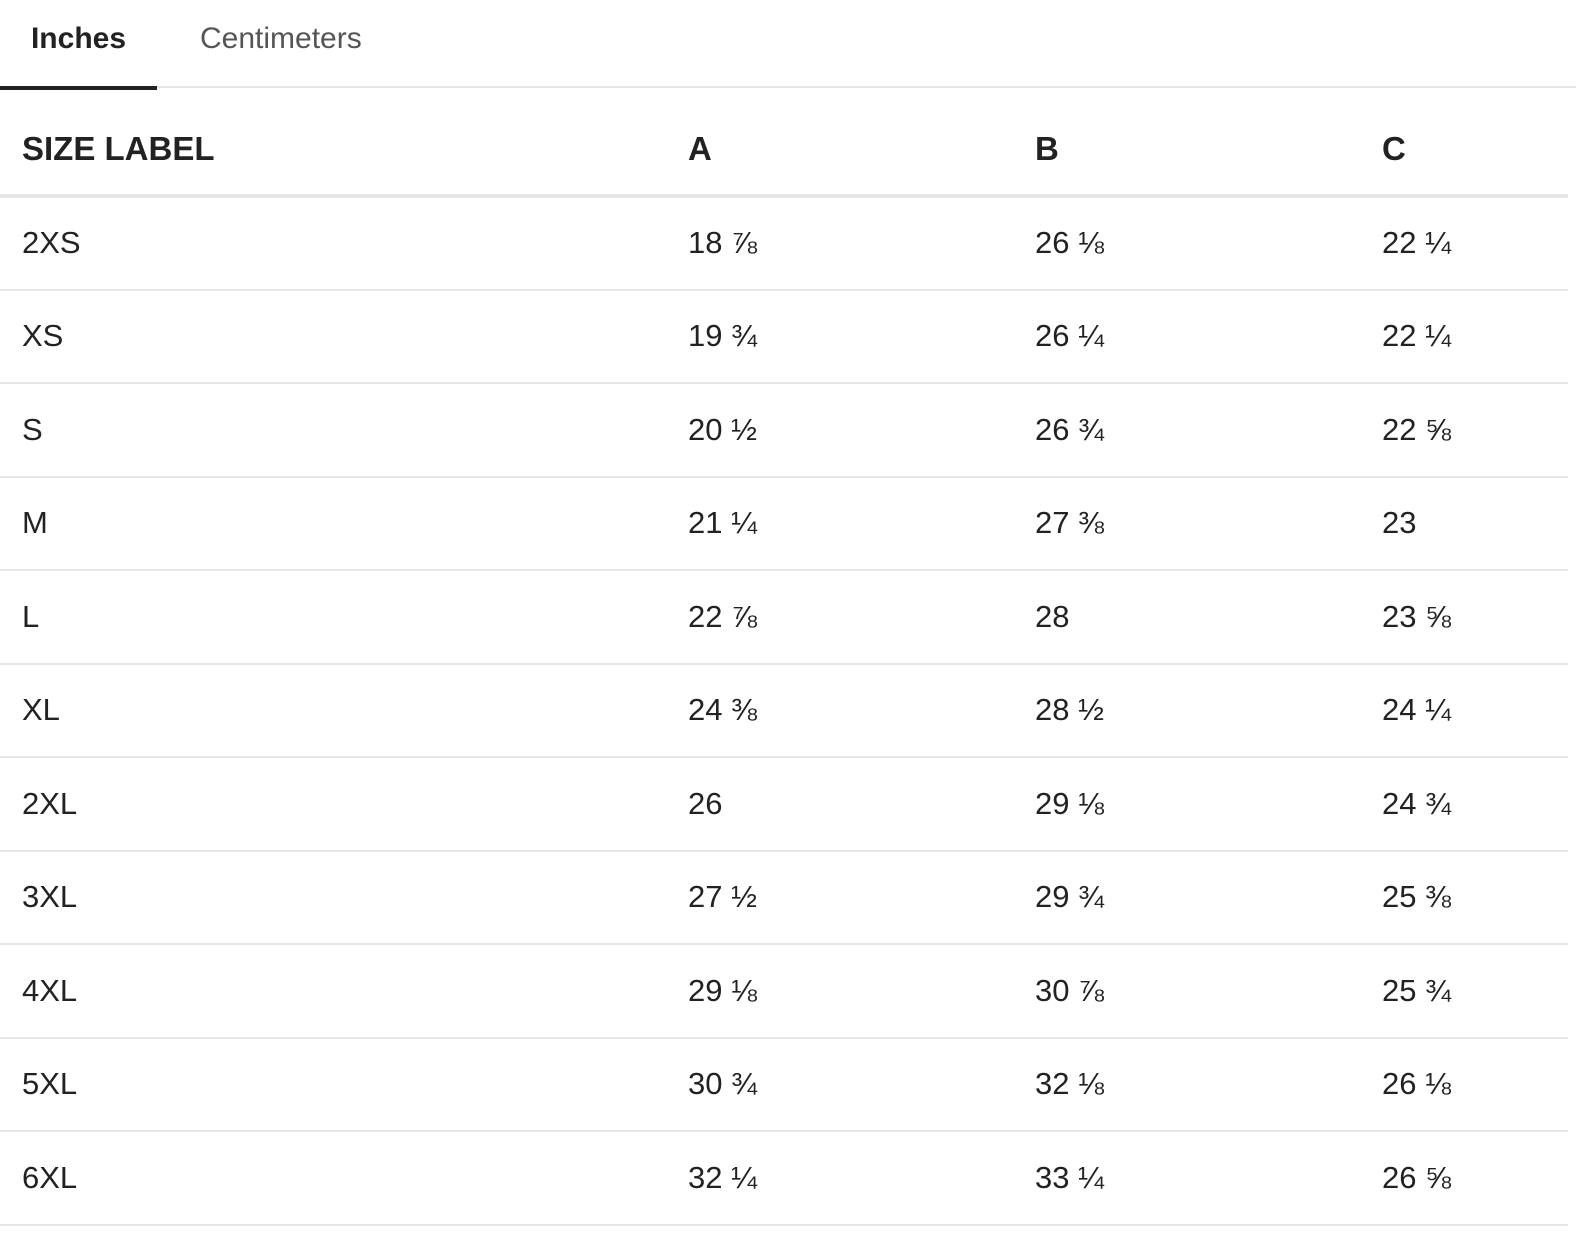 Image resolution: width=1576 pixels, height=1246 pixels. What do you see at coordinates (333, 1084) in the screenshot?
I see `size-label-cell: 5XL` at bounding box center [333, 1084].